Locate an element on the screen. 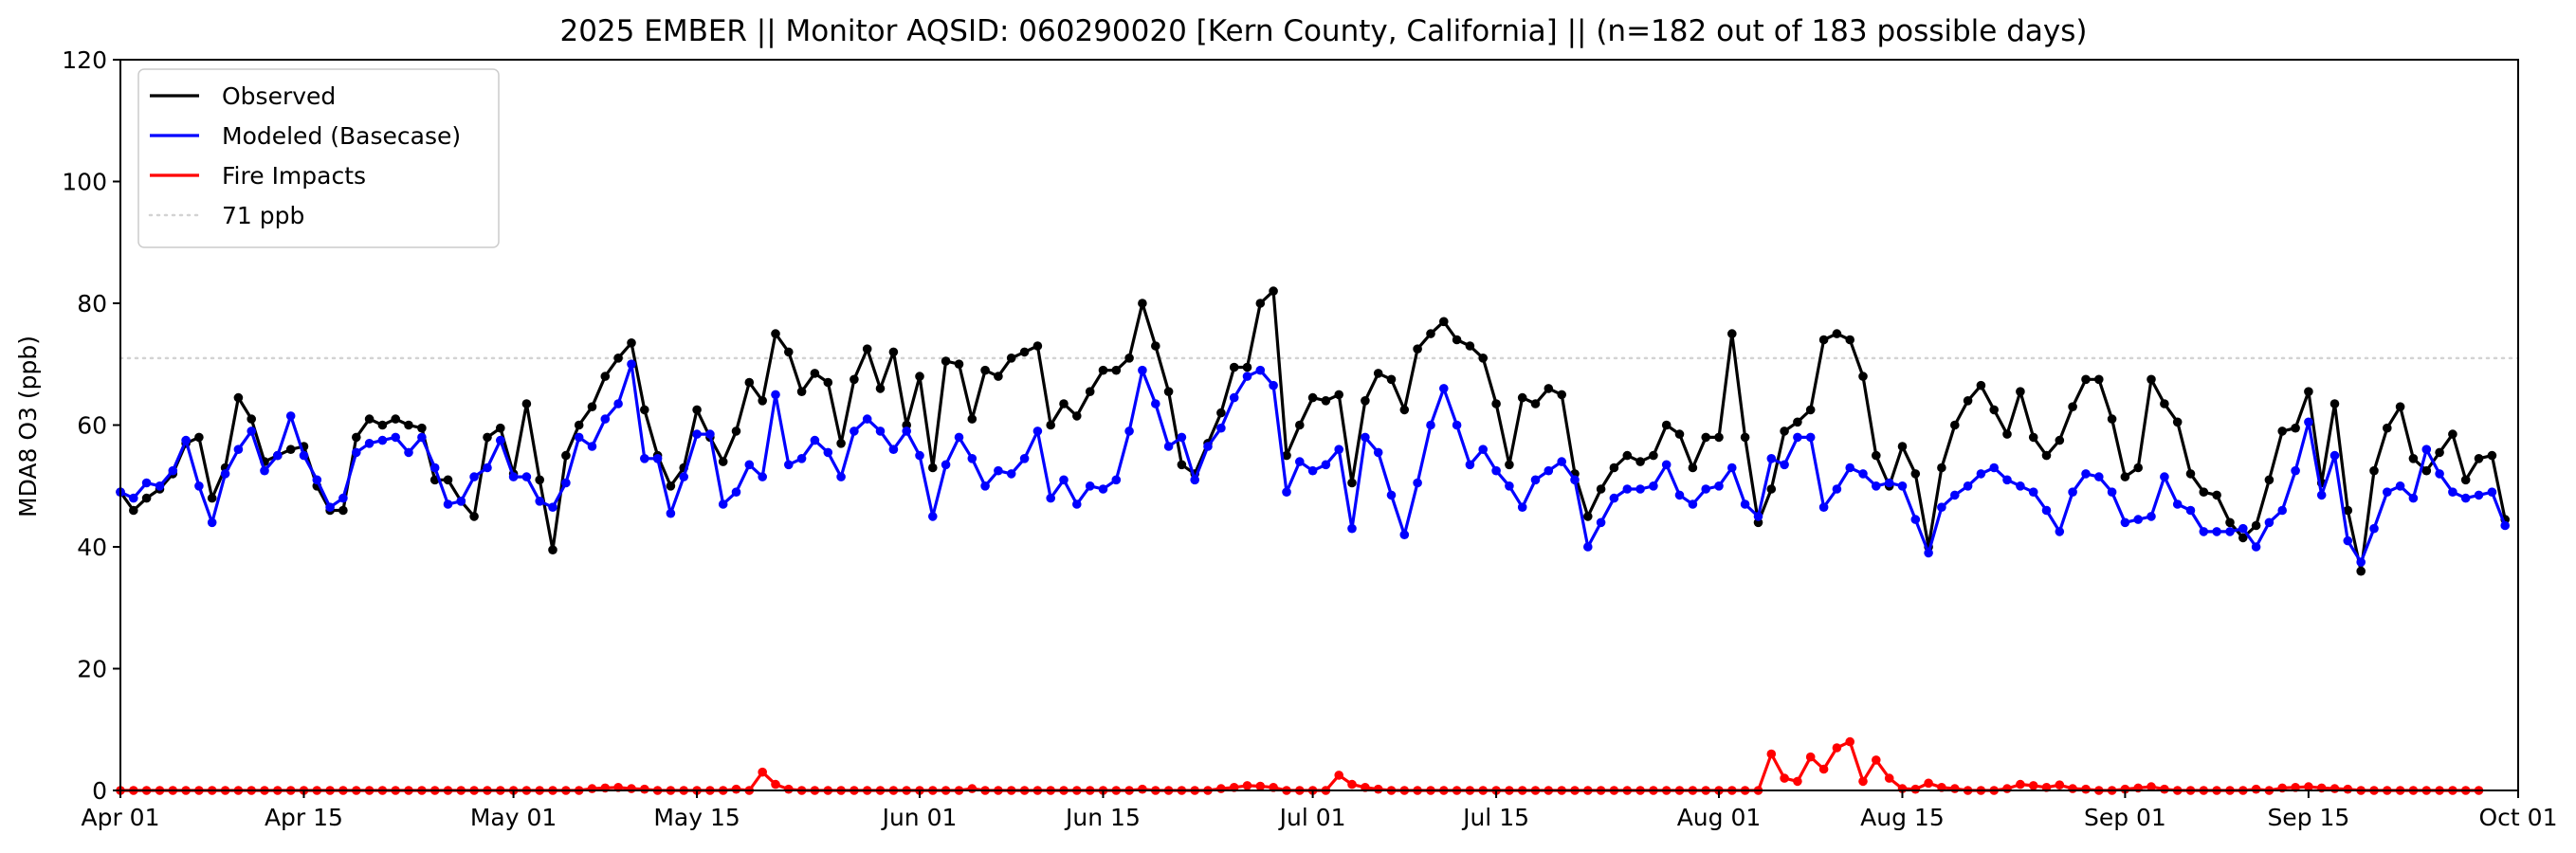  x-tick-label: Apr 15 is located at coordinates (304, 817).